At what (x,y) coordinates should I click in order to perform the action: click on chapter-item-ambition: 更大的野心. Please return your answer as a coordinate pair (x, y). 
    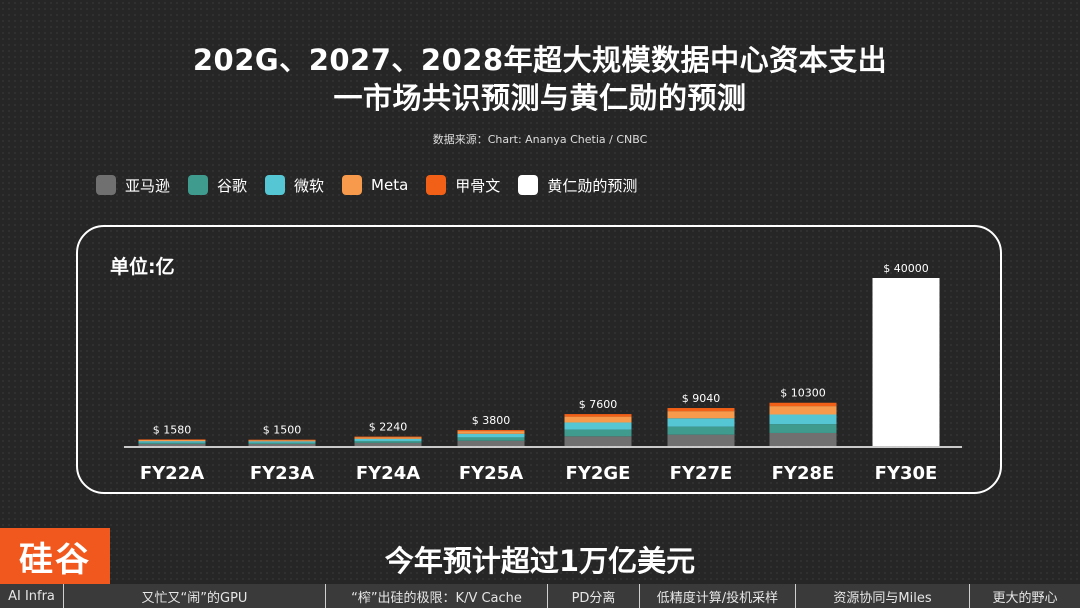
    Looking at the image, I should click on (1025, 598).